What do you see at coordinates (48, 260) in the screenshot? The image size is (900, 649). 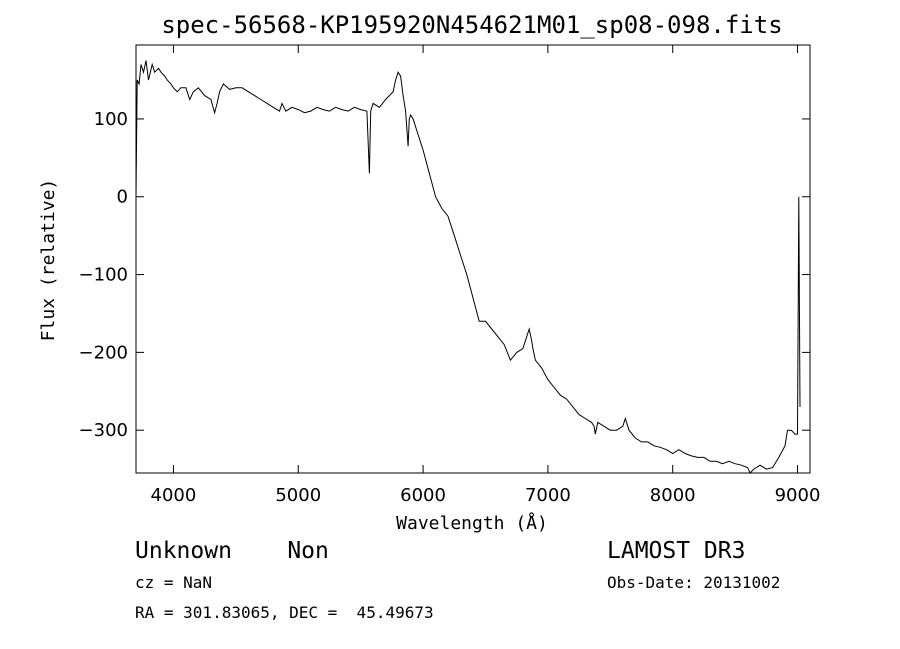 I see `y-axis-label: Flux (relative)` at bounding box center [48, 260].